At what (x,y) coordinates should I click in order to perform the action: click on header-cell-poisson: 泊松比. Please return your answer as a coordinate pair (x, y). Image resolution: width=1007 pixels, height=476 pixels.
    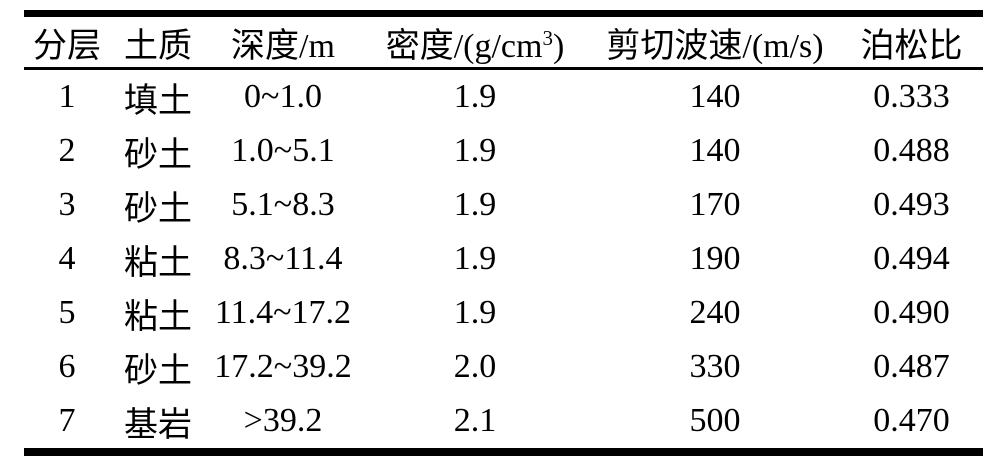
    Looking at the image, I should click on (911, 41).